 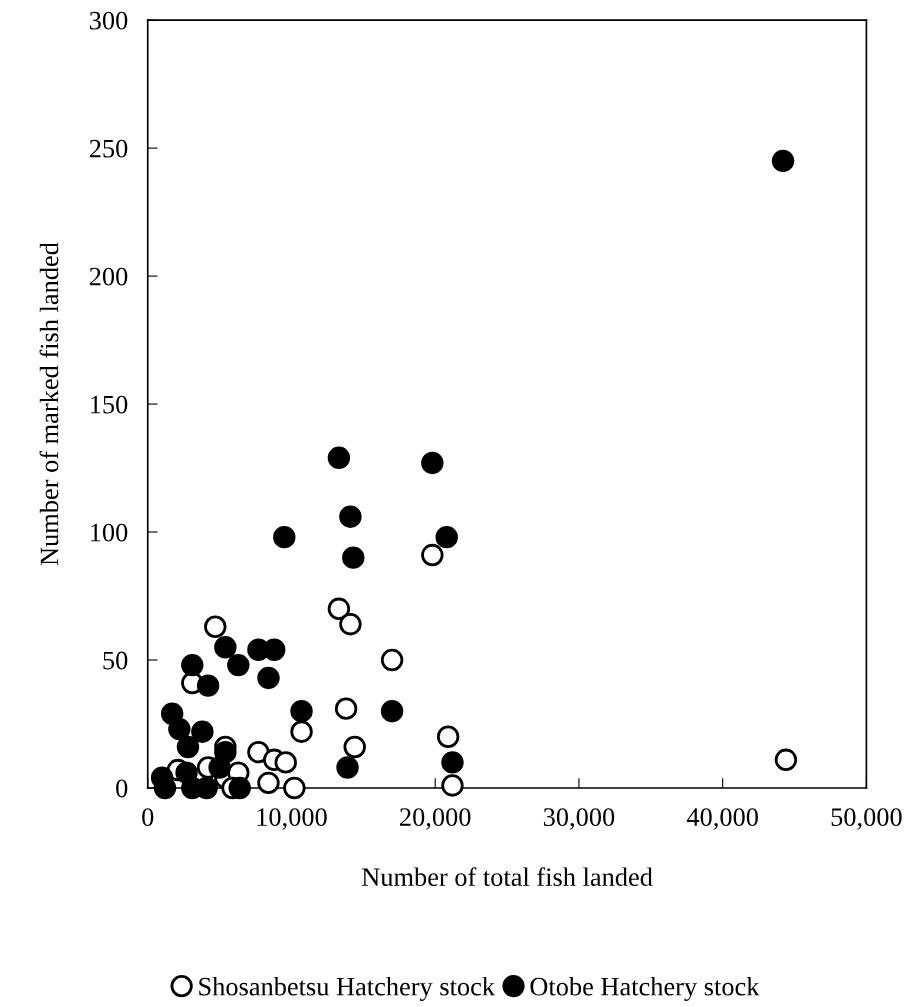 What do you see at coordinates (49, 404) in the screenshot?
I see `y-axis-title: Number of marked fish landed` at bounding box center [49, 404].